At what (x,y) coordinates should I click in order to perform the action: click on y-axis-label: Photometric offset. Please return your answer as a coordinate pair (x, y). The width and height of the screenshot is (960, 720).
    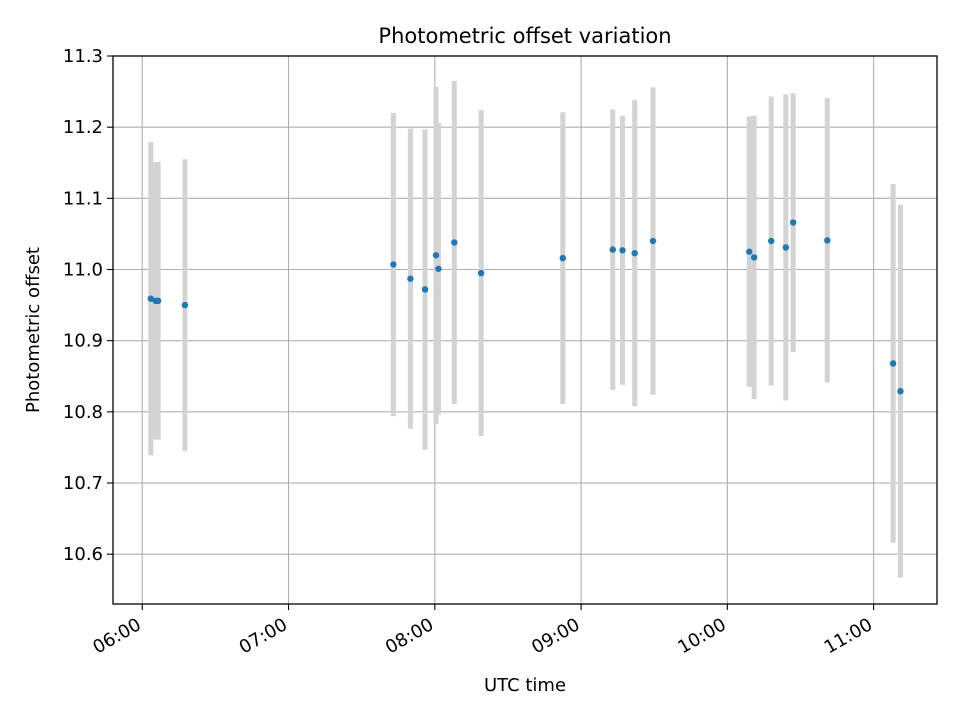
    Looking at the image, I should click on (33, 330).